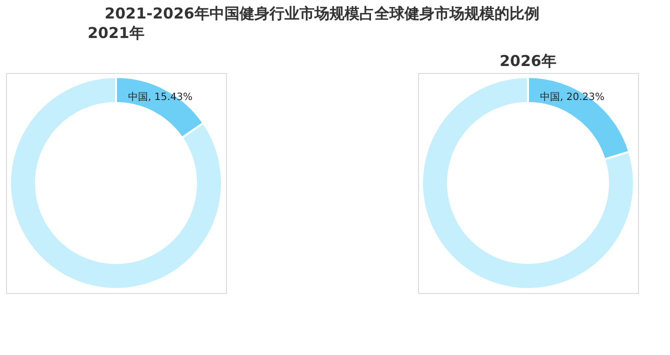 The width and height of the screenshot is (670, 355). I want to click on text: 2021-2026年中国健身行业市场规模占全球健身市场规模的比例, so click(322, 13).